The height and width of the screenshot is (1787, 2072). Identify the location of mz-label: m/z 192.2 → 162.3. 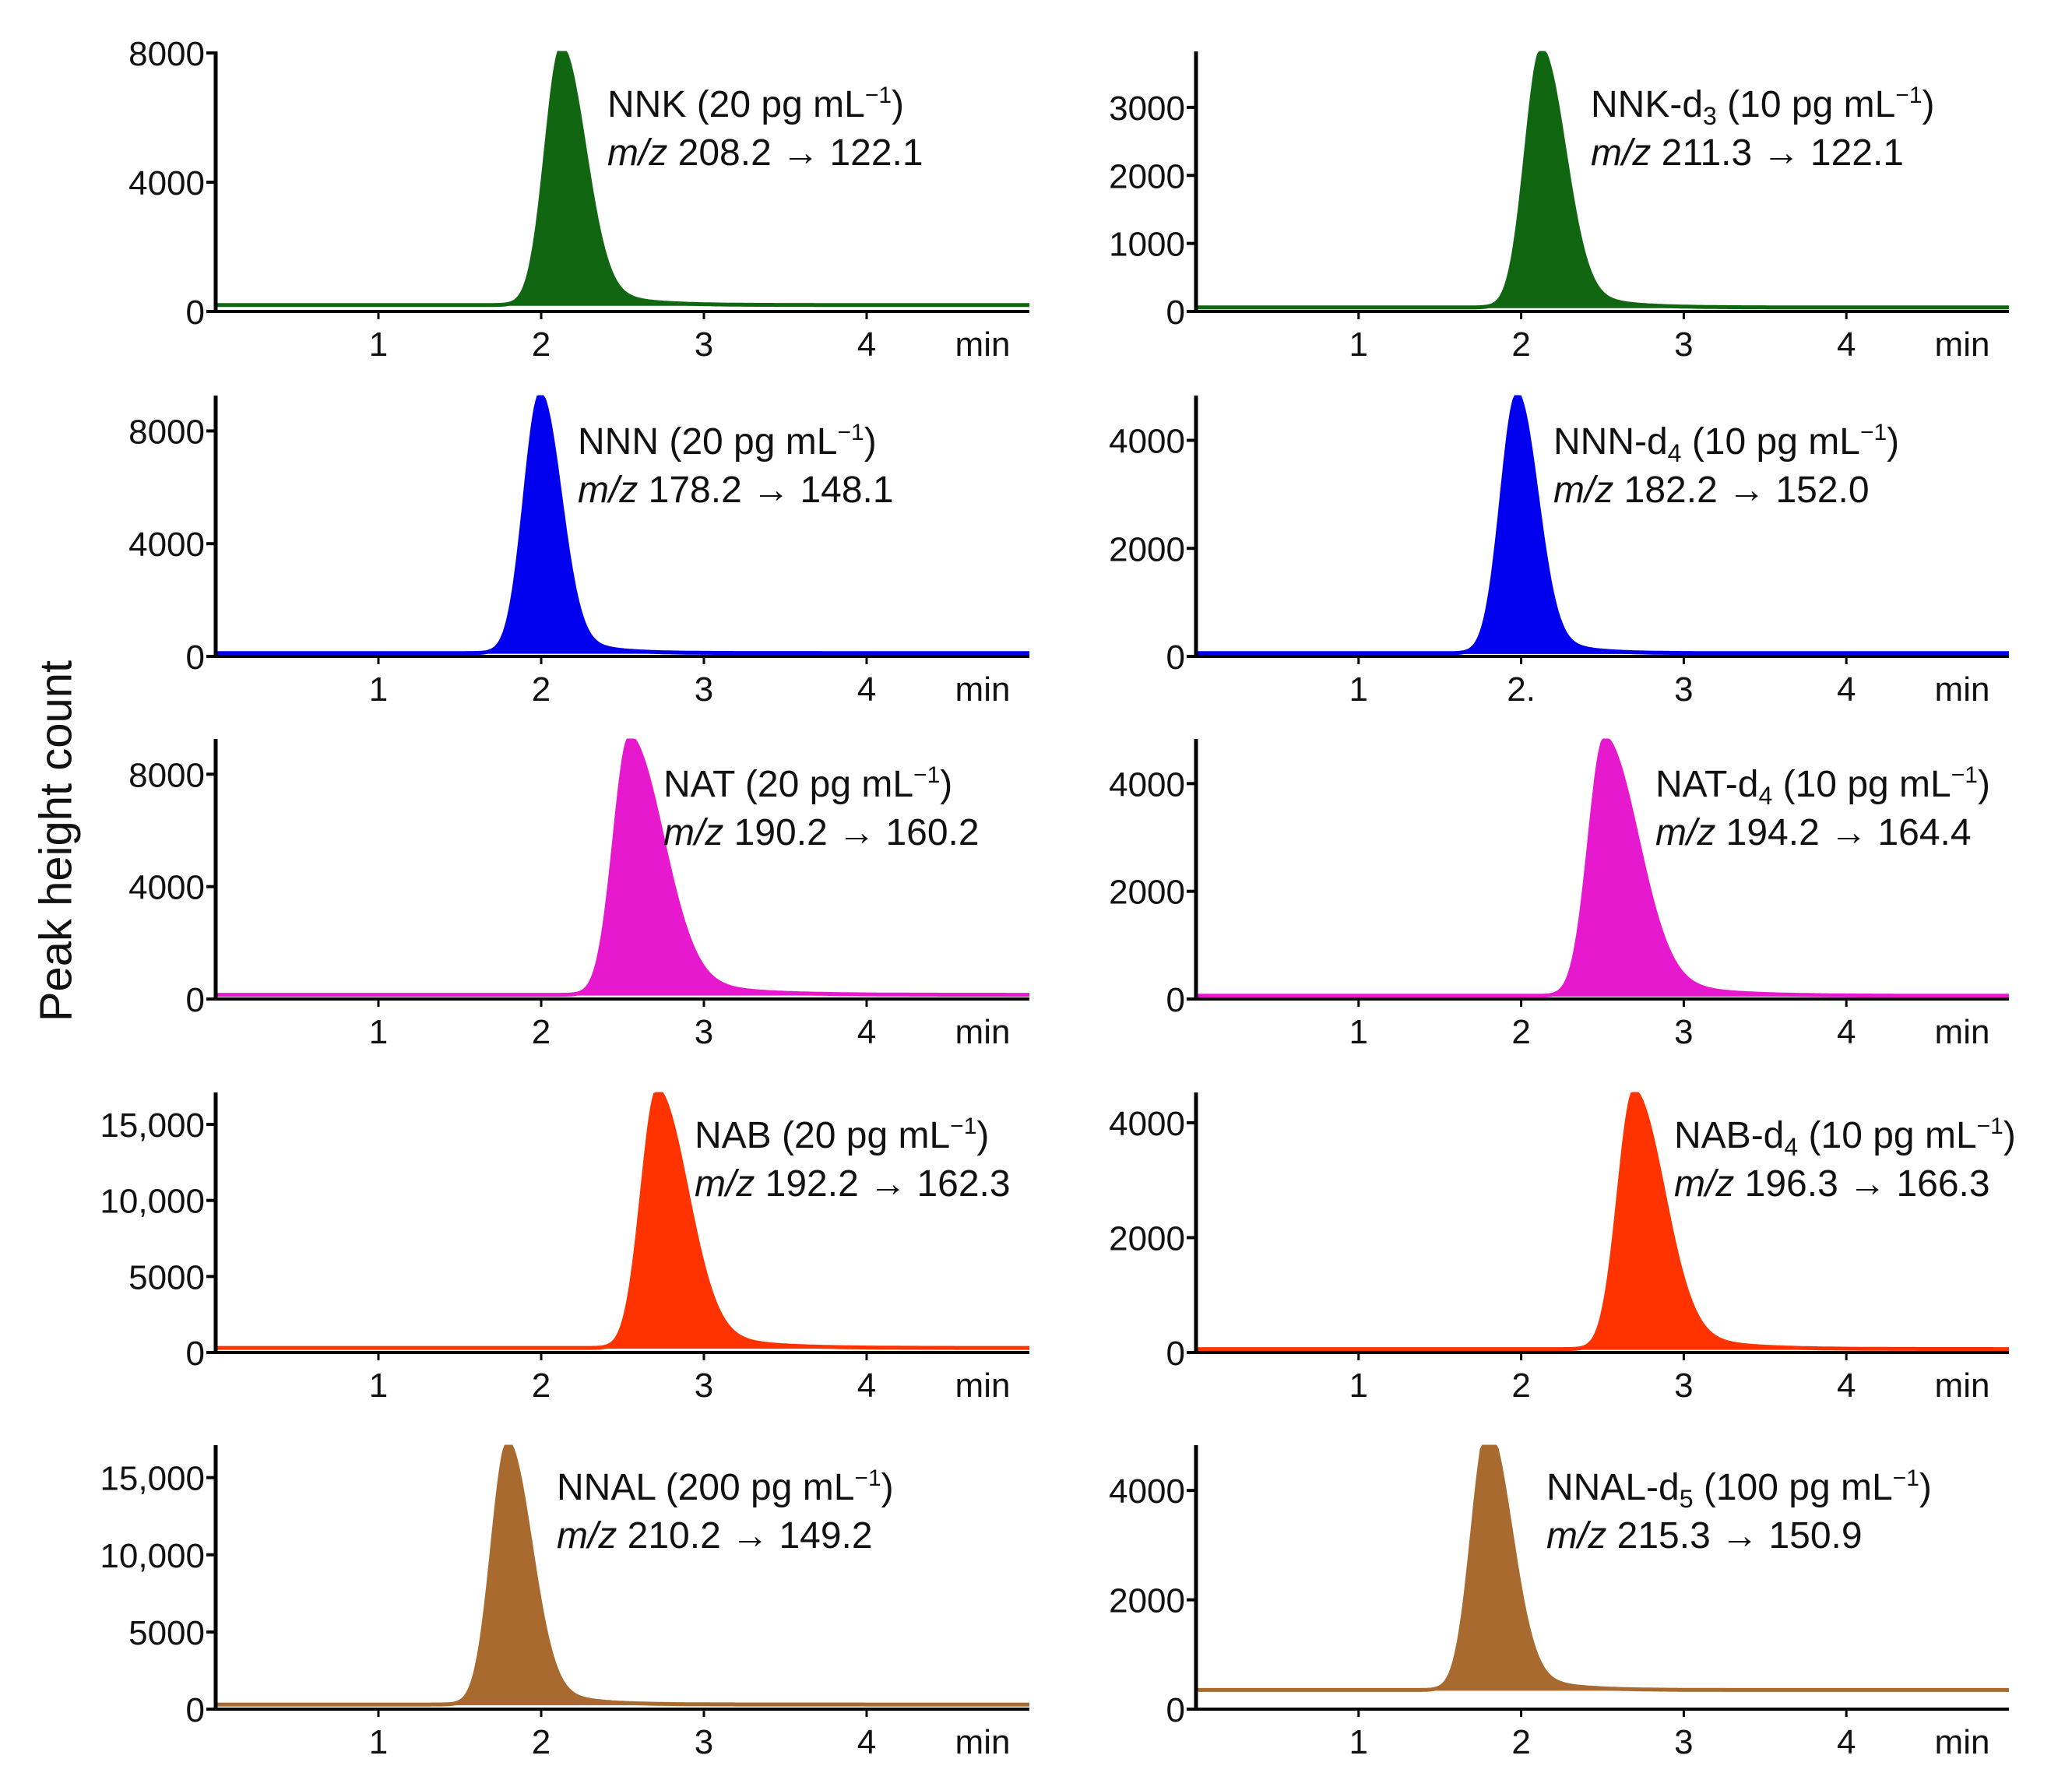
(853, 1184).